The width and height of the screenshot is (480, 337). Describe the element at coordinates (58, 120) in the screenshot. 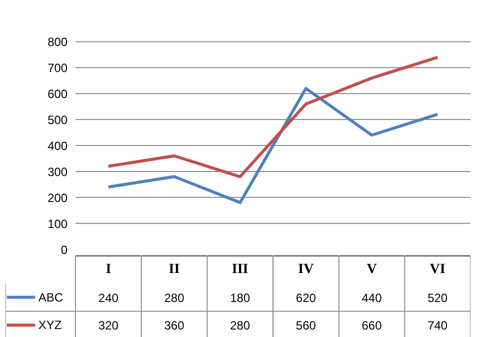

I see `y-tick-label: 500` at that location.